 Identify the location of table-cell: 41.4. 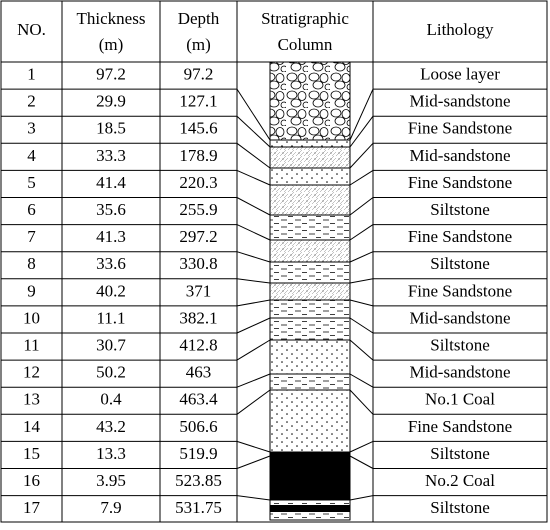
(111, 182).